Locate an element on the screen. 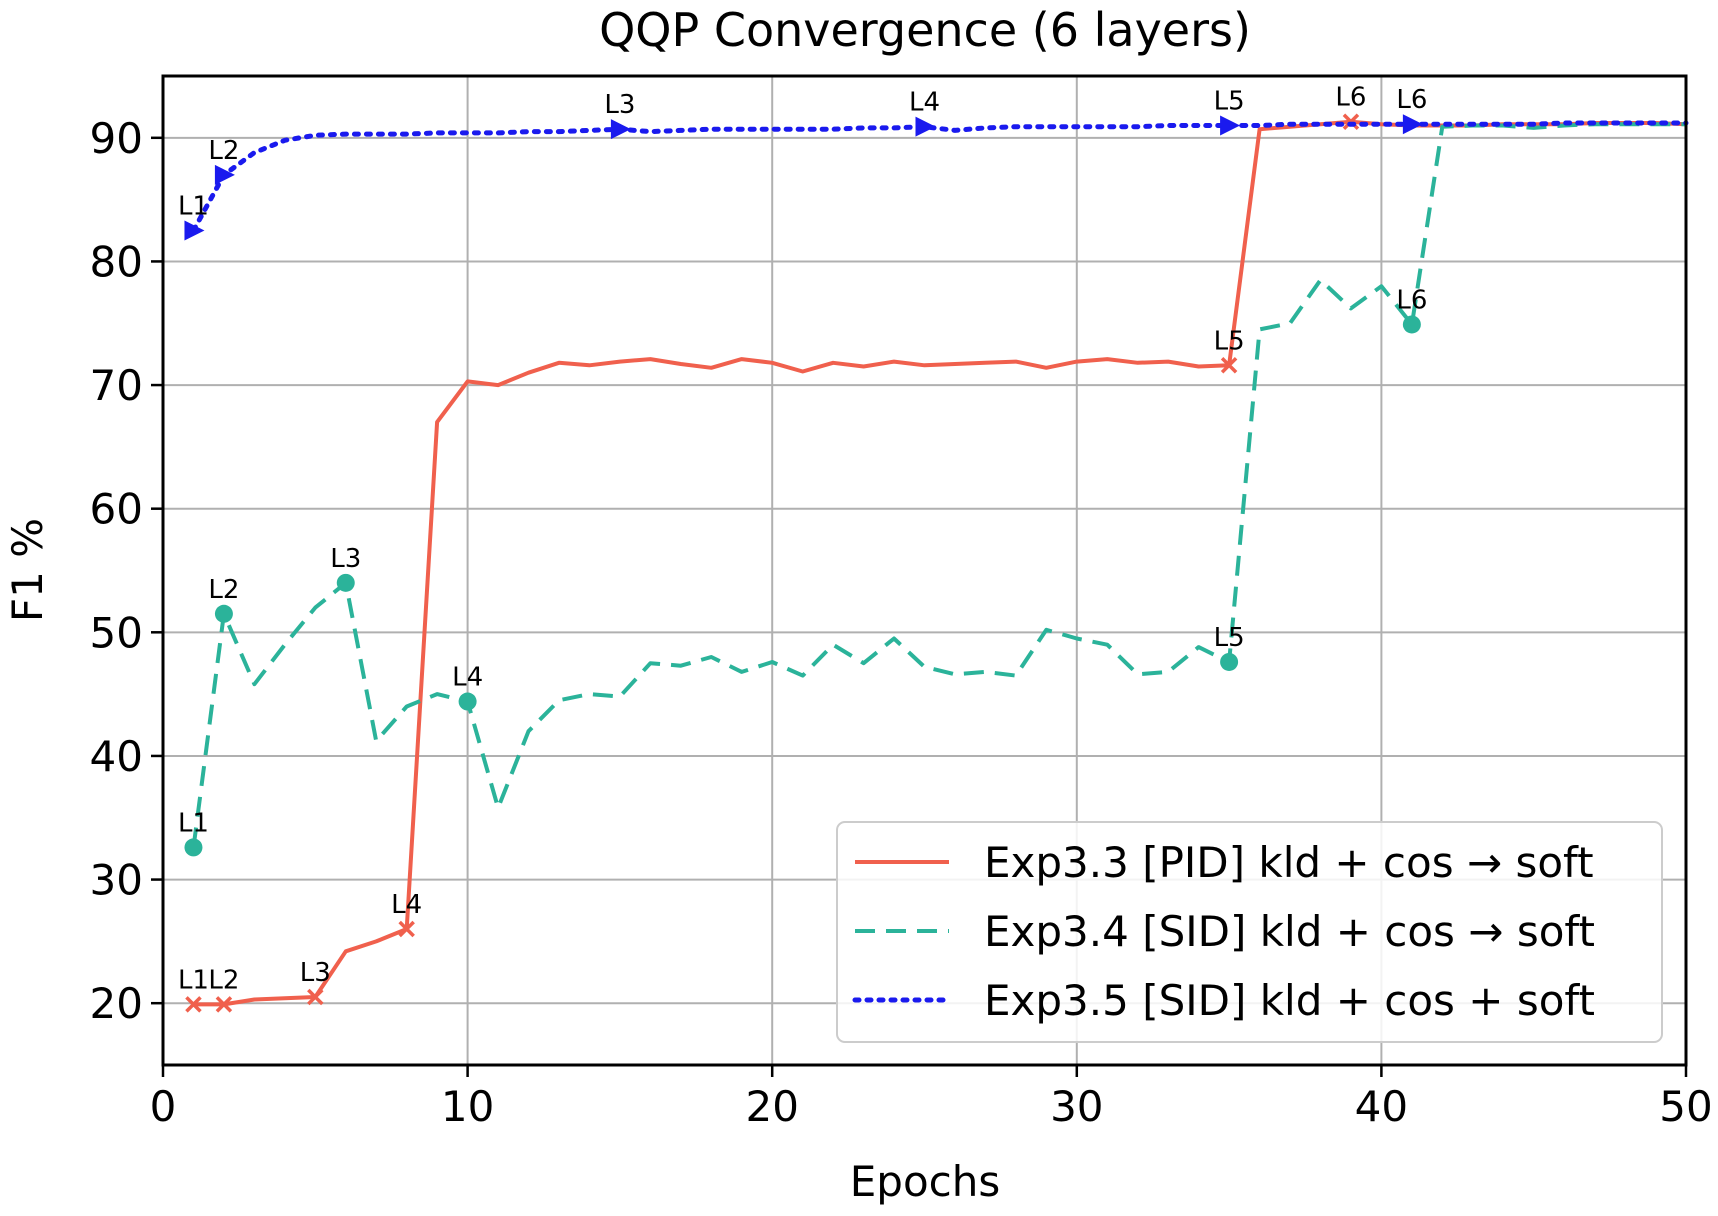 The height and width of the screenshot is (1216, 1718). y-tick-label: 20 is located at coordinates (116, 1003).